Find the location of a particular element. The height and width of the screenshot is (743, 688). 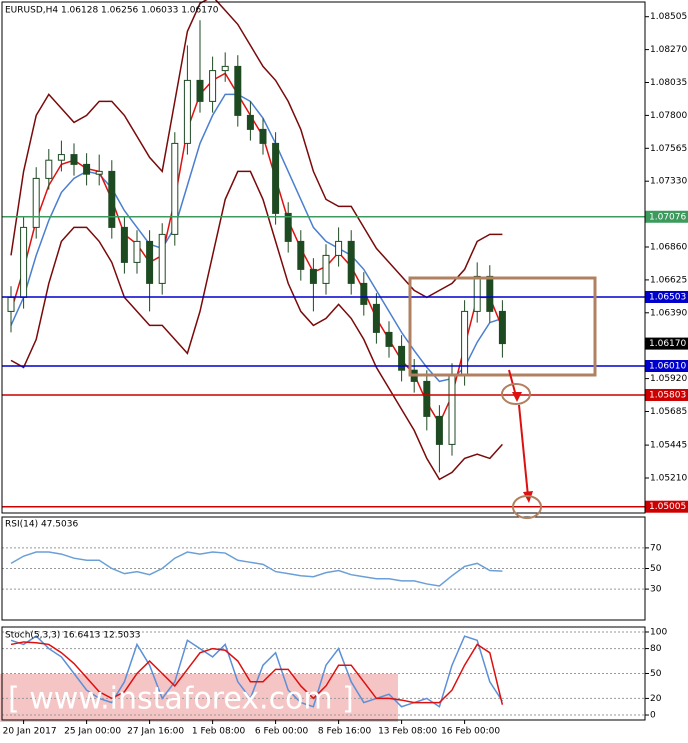

x-tick-label: 16 Feb 00:00 is located at coordinates (470, 732).